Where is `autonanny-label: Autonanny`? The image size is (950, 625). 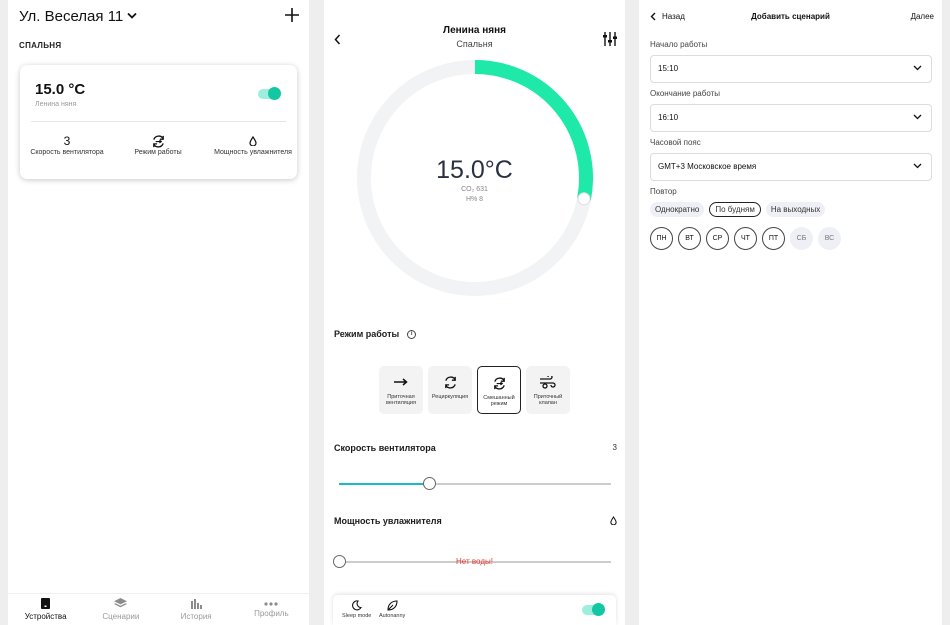
autonanny-label: Autonanny is located at coordinates (392, 616).